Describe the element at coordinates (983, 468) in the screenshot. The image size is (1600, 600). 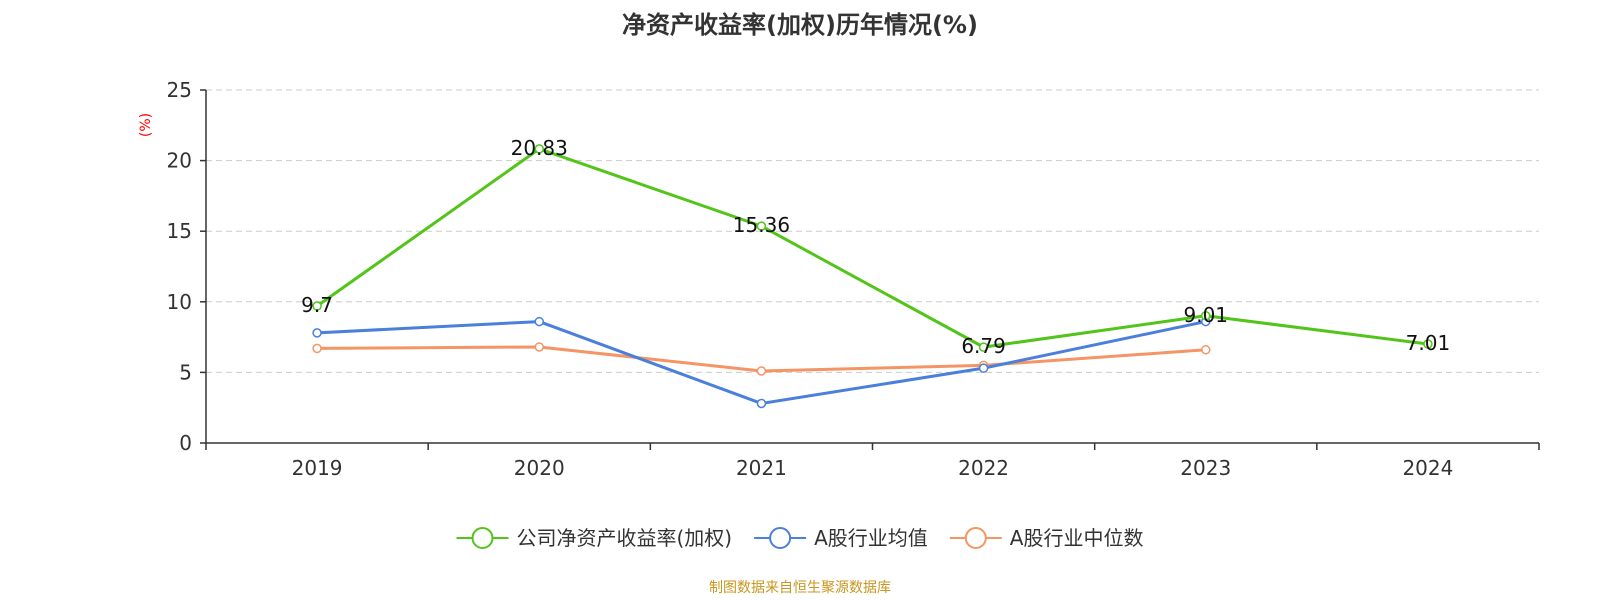
I see `x-tick-label: 2022` at that location.